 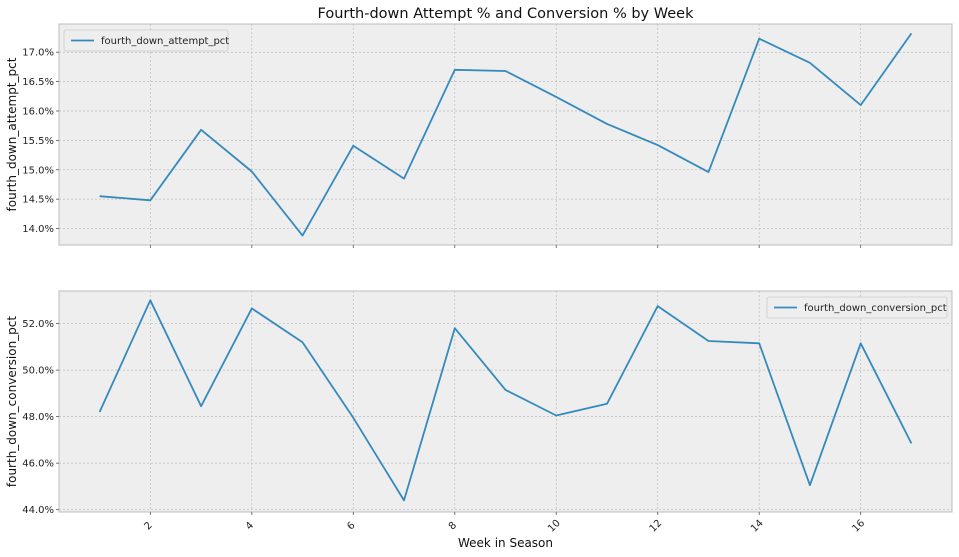 I want to click on attempt-legend-box, so click(x=146, y=40).